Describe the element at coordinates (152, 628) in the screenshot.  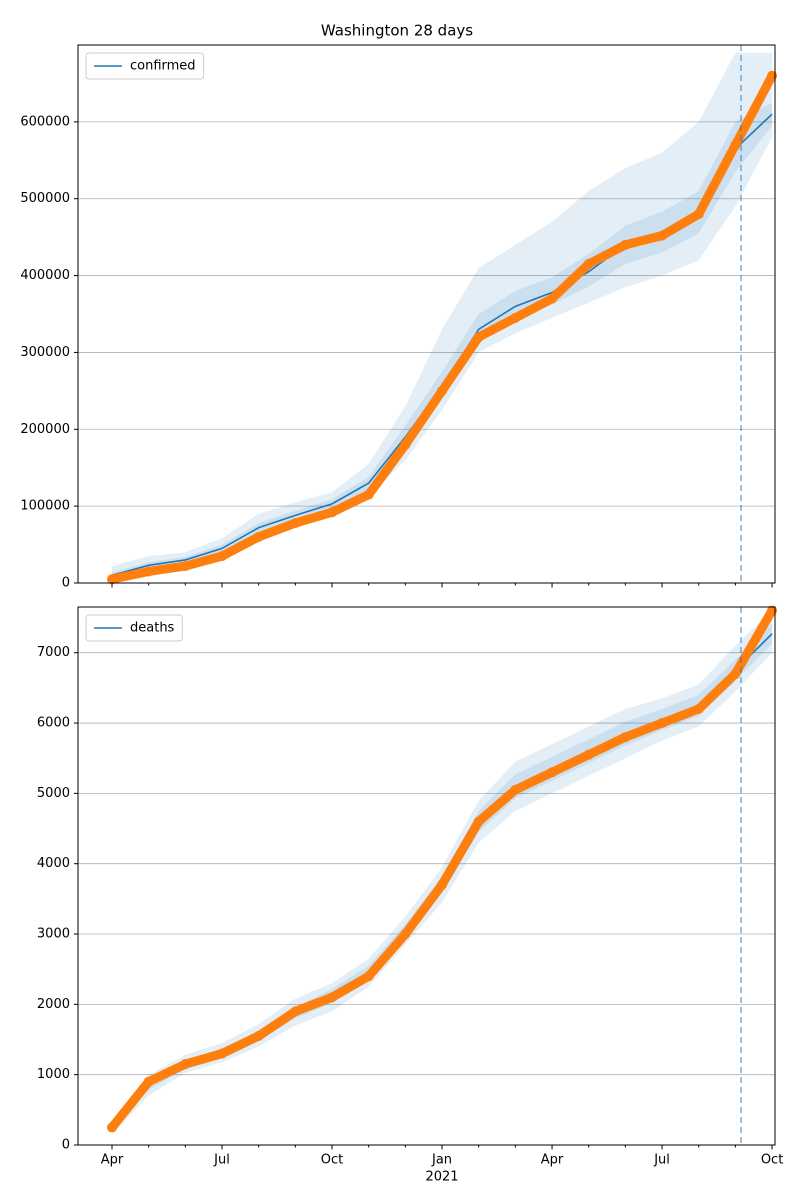
I see `legend-label: deaths` at that location.